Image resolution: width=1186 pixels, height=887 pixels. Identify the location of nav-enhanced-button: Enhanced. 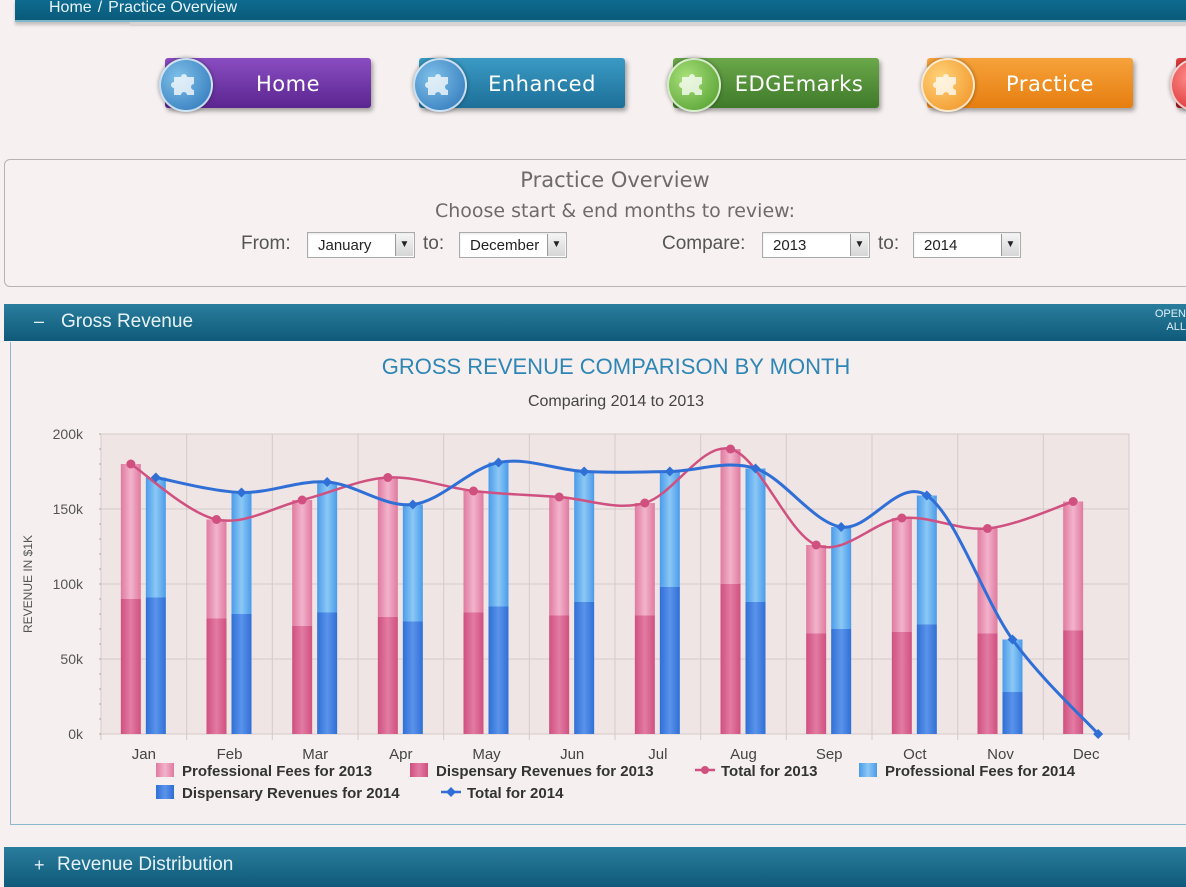
(519, 85).